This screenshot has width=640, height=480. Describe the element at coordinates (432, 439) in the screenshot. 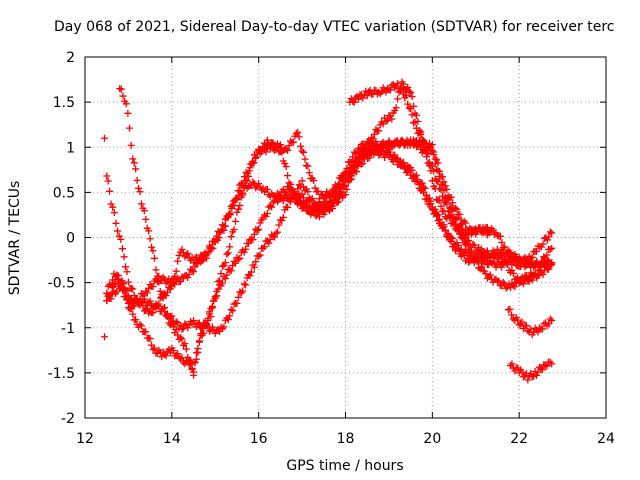

I see `x-tick-label: 20` at that location.